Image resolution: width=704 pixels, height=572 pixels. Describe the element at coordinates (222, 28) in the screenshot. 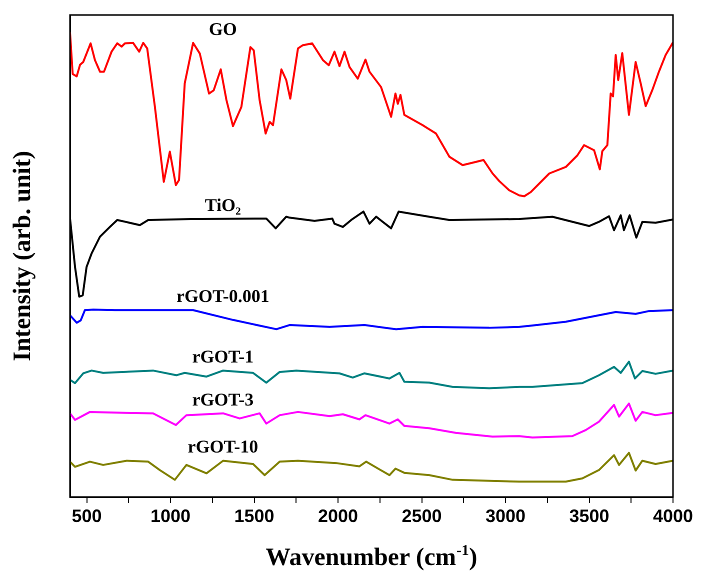

I see `series-label: GO` at that location.